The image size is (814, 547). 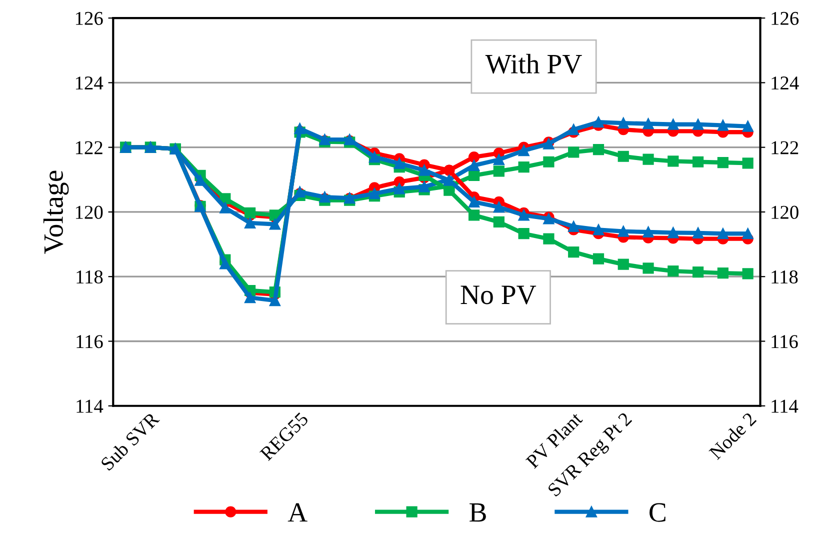 What do you see at coordinates (785, 277) in the screenshot?
I see `y2-tick-label: 118` at bounding box center [785, 277].